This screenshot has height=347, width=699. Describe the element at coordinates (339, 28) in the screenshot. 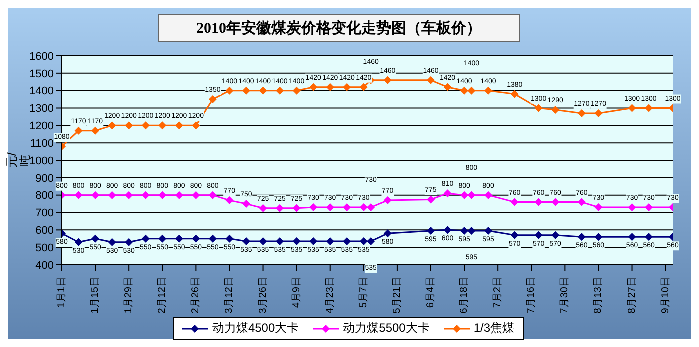

I see `chart-title: 2010年安徽煤炭价格变化走势图（车板价）` at that location.